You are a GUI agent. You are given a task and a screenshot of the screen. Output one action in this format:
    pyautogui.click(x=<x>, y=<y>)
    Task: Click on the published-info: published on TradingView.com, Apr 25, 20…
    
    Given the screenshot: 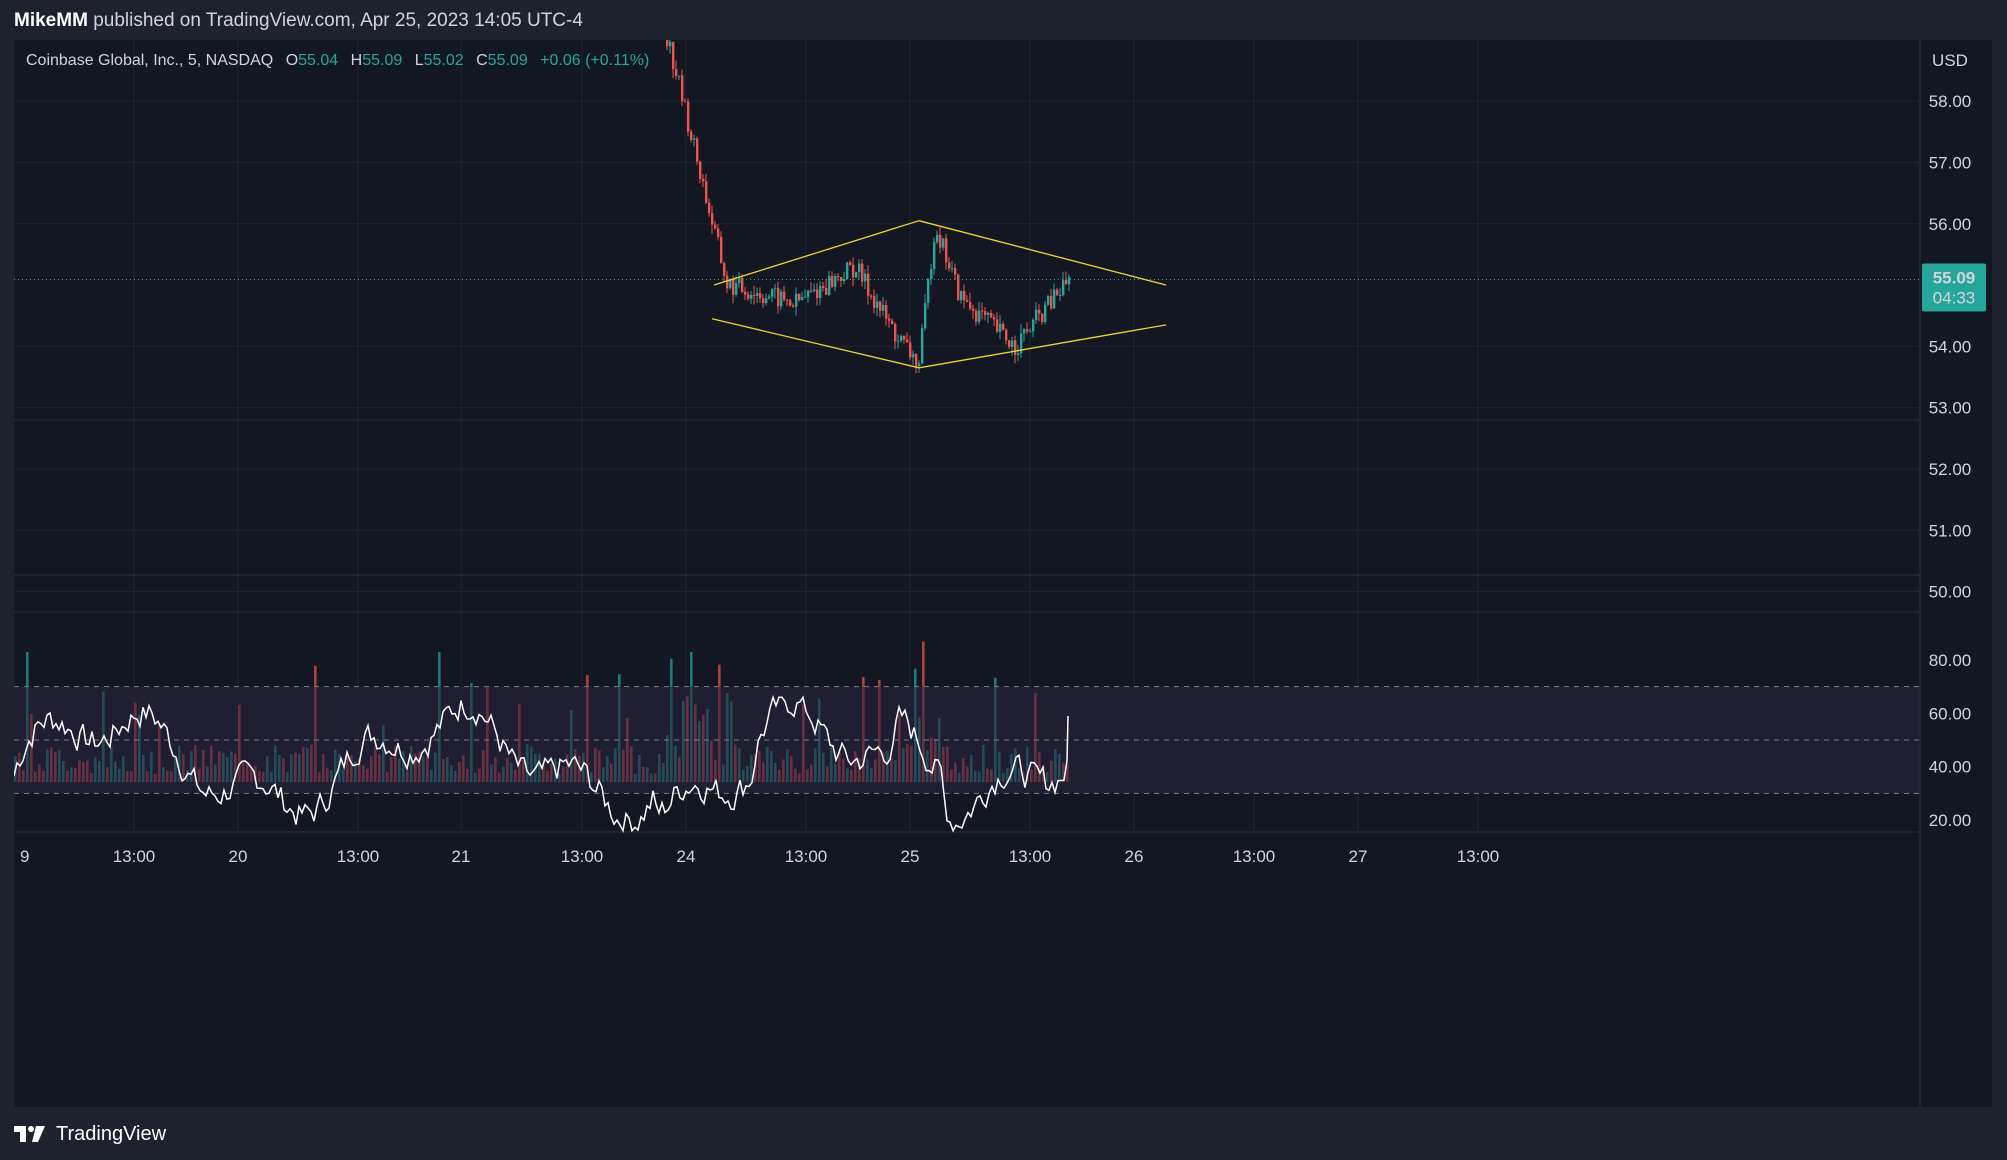 What is the action you would take?
    pyautogui.click(x=338, y=20)
    